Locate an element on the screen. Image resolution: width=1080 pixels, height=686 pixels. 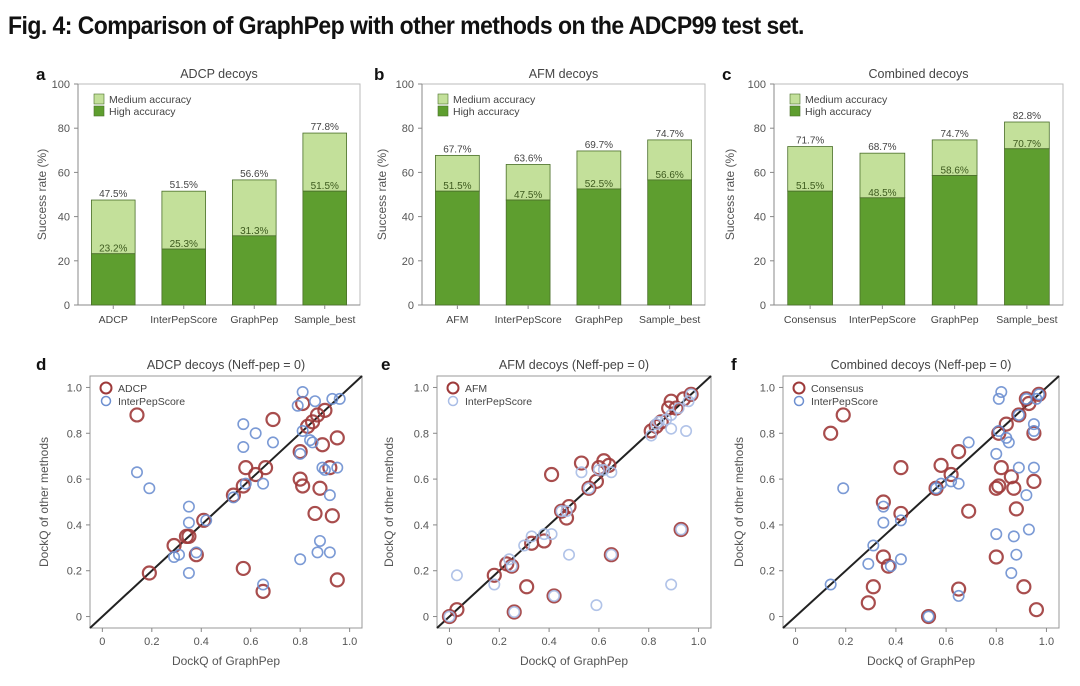
bar-high-label: 58.6% is located at coordinates (954, 170).